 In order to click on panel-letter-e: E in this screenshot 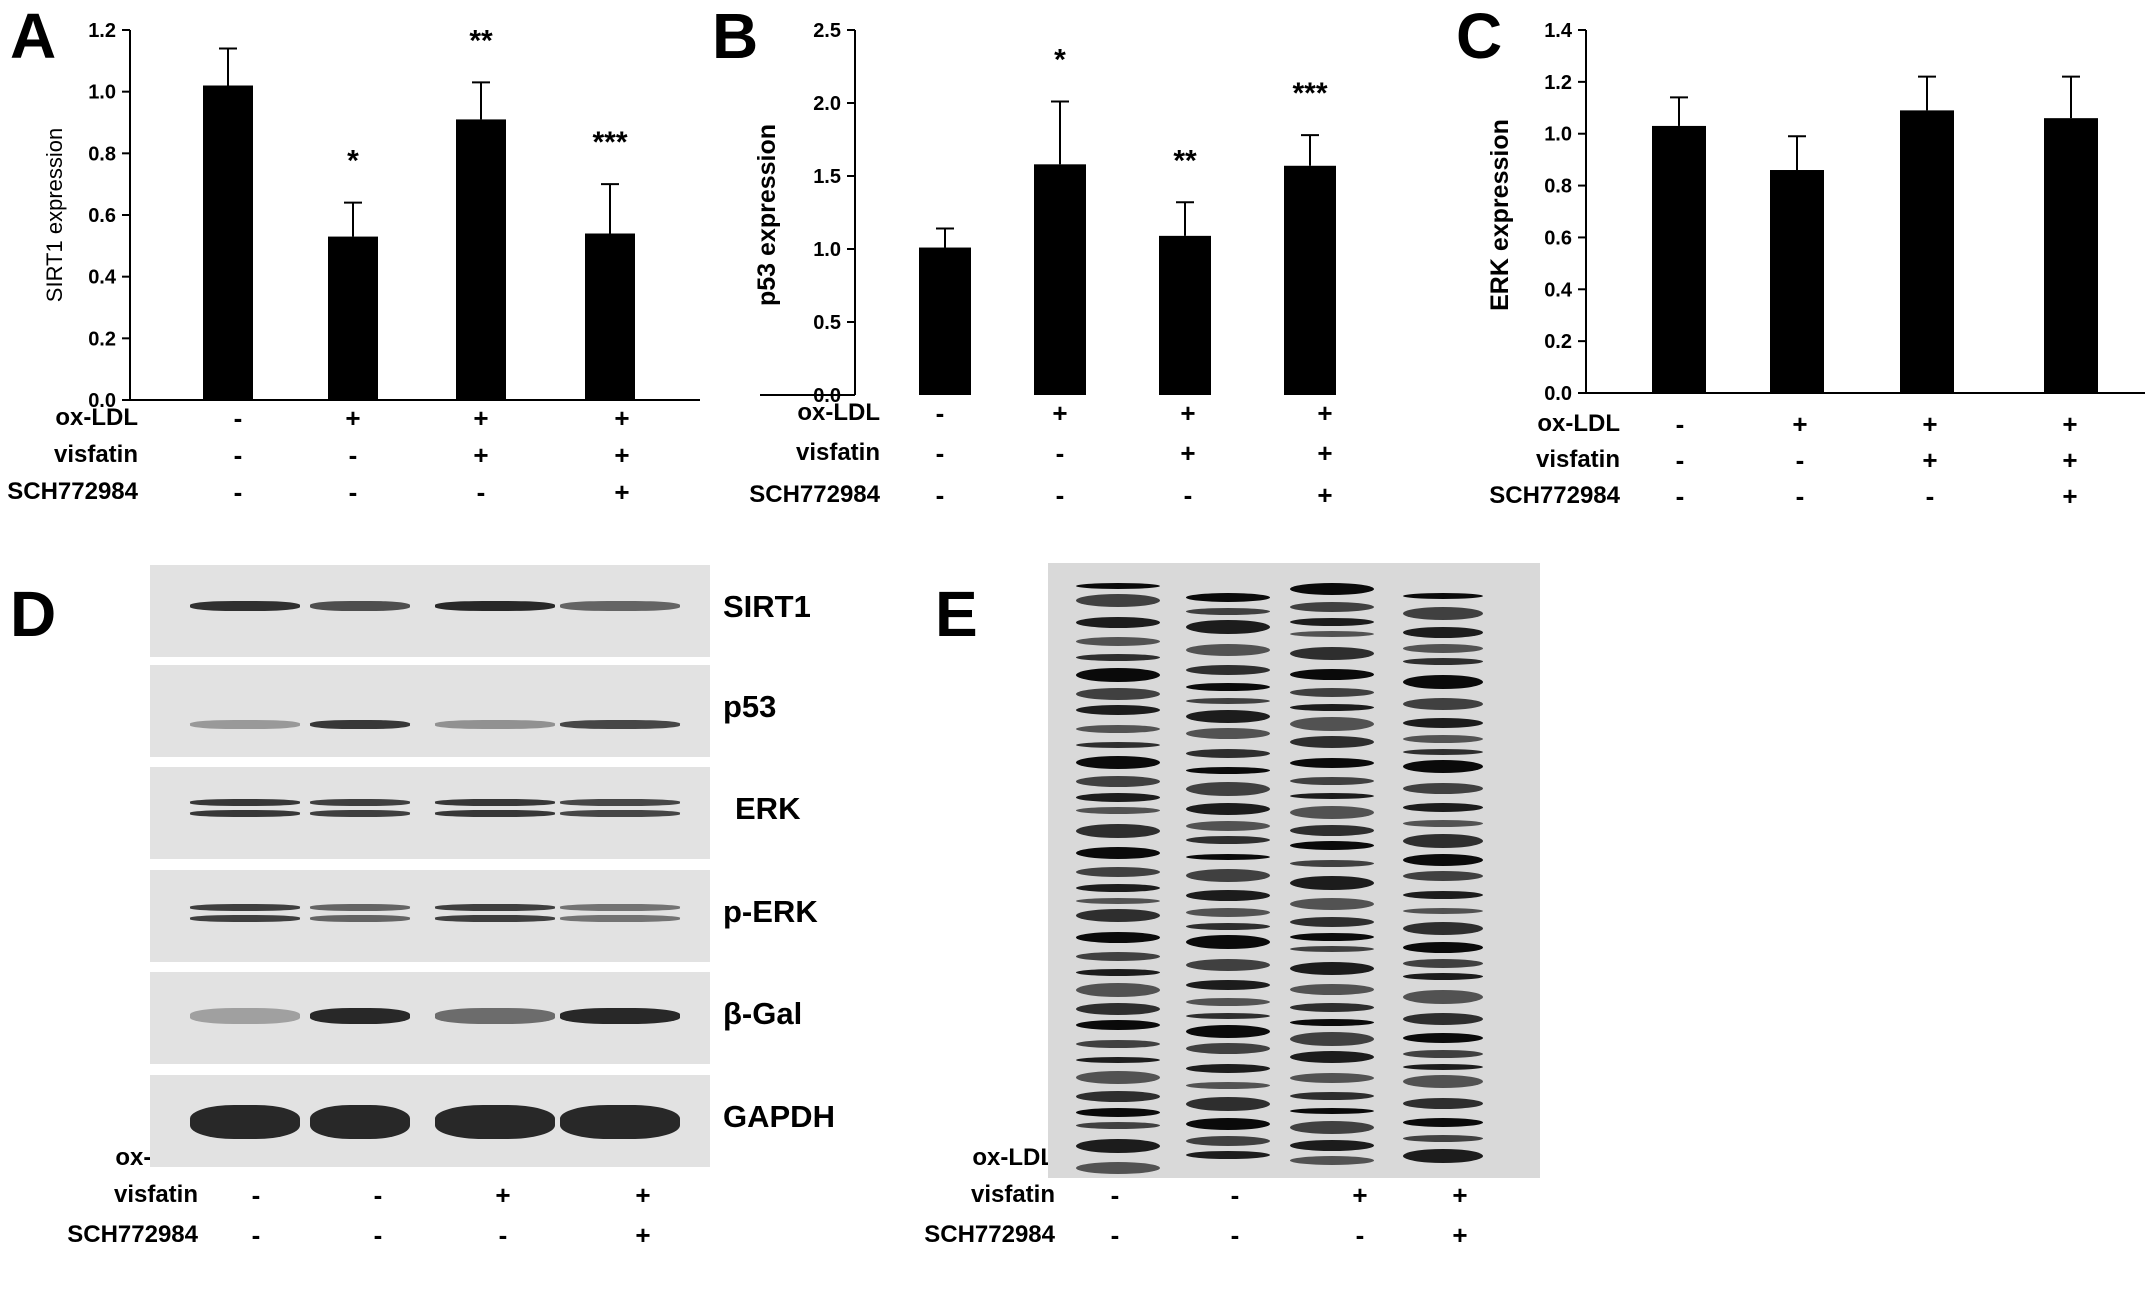, I will do `click(956, 614)`.